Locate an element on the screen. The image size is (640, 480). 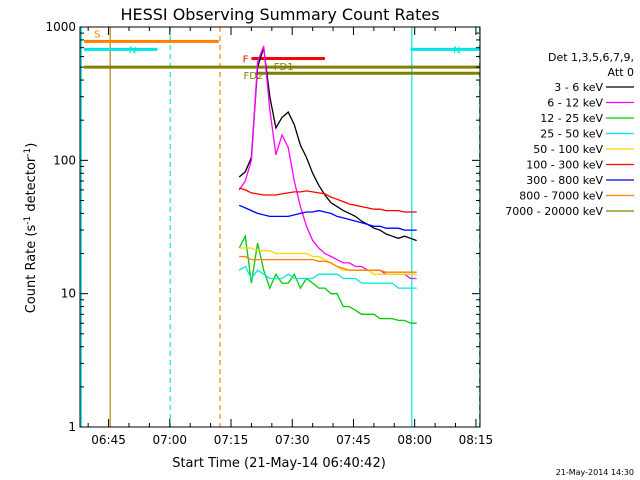
x-tick-label-4: 07:45 is located at coordinates (353, 440).